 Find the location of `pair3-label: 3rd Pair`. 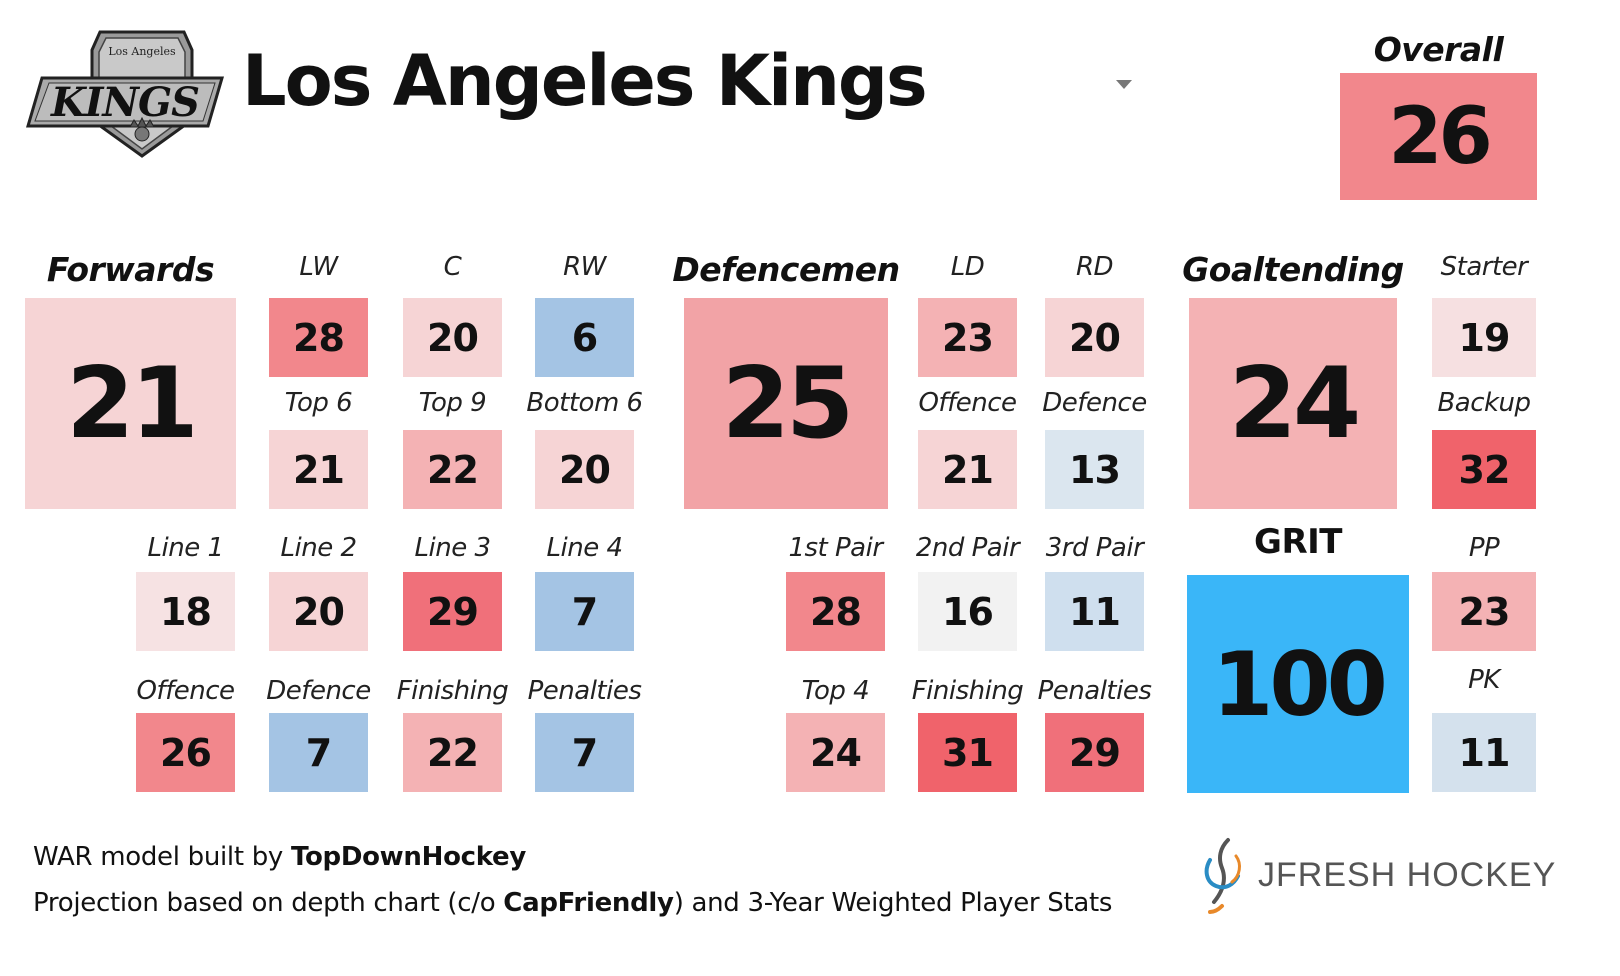

pair3-label: 3rd Pair is located at coordinates (1094, 548).